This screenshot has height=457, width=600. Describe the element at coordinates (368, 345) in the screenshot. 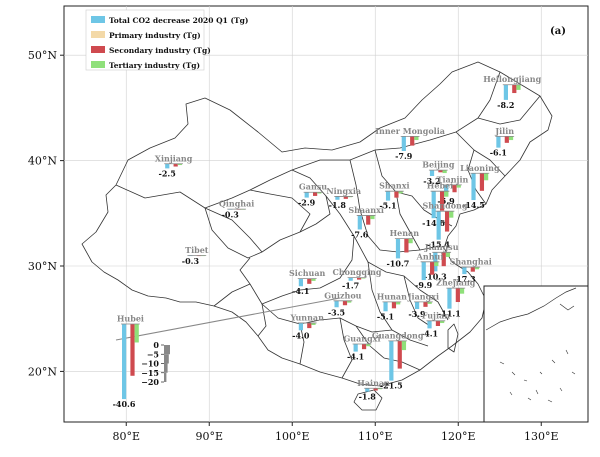

I see `bar-tertiary-guangxi` at that location.